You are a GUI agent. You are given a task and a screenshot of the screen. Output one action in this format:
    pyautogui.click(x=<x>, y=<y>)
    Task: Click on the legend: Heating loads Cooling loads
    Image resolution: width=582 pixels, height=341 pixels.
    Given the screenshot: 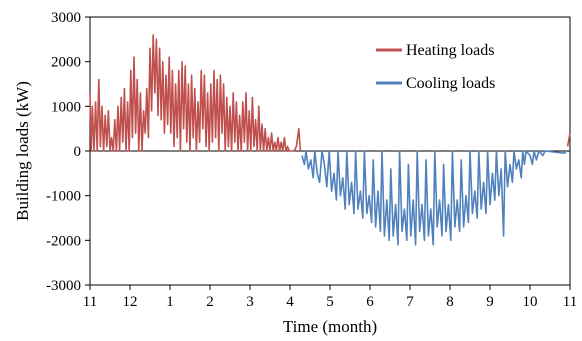 What is the action you would take?
    pyautogui.click(x=435, y=67)
    